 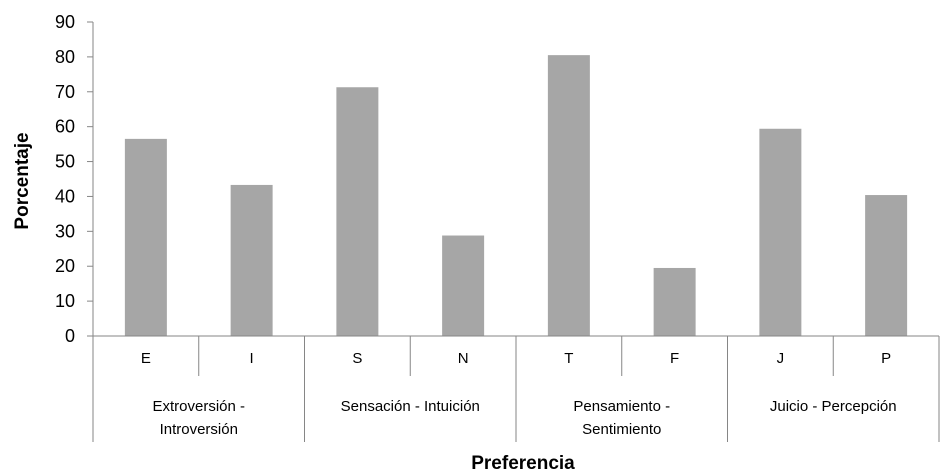 What do you see at coordinates (833, 406) in the screenshot?
I see `group-label: Juicio - Percepción` at bounding box center [833, 406].